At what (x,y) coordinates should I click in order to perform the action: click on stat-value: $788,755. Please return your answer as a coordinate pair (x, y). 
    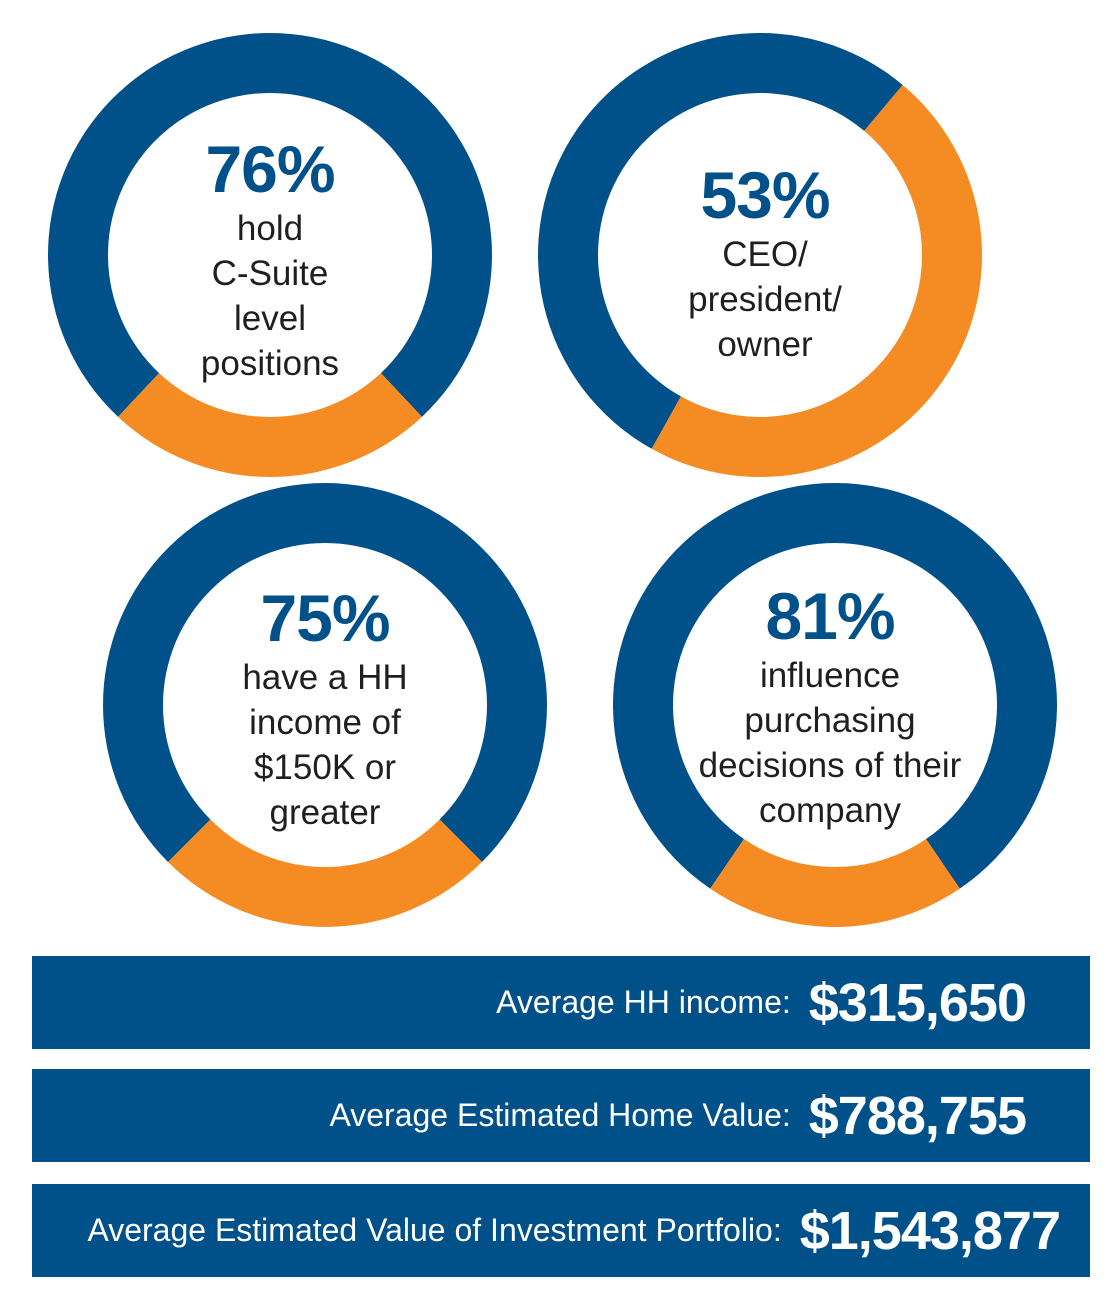
    Looking at the image, I should click on (917, 1115).